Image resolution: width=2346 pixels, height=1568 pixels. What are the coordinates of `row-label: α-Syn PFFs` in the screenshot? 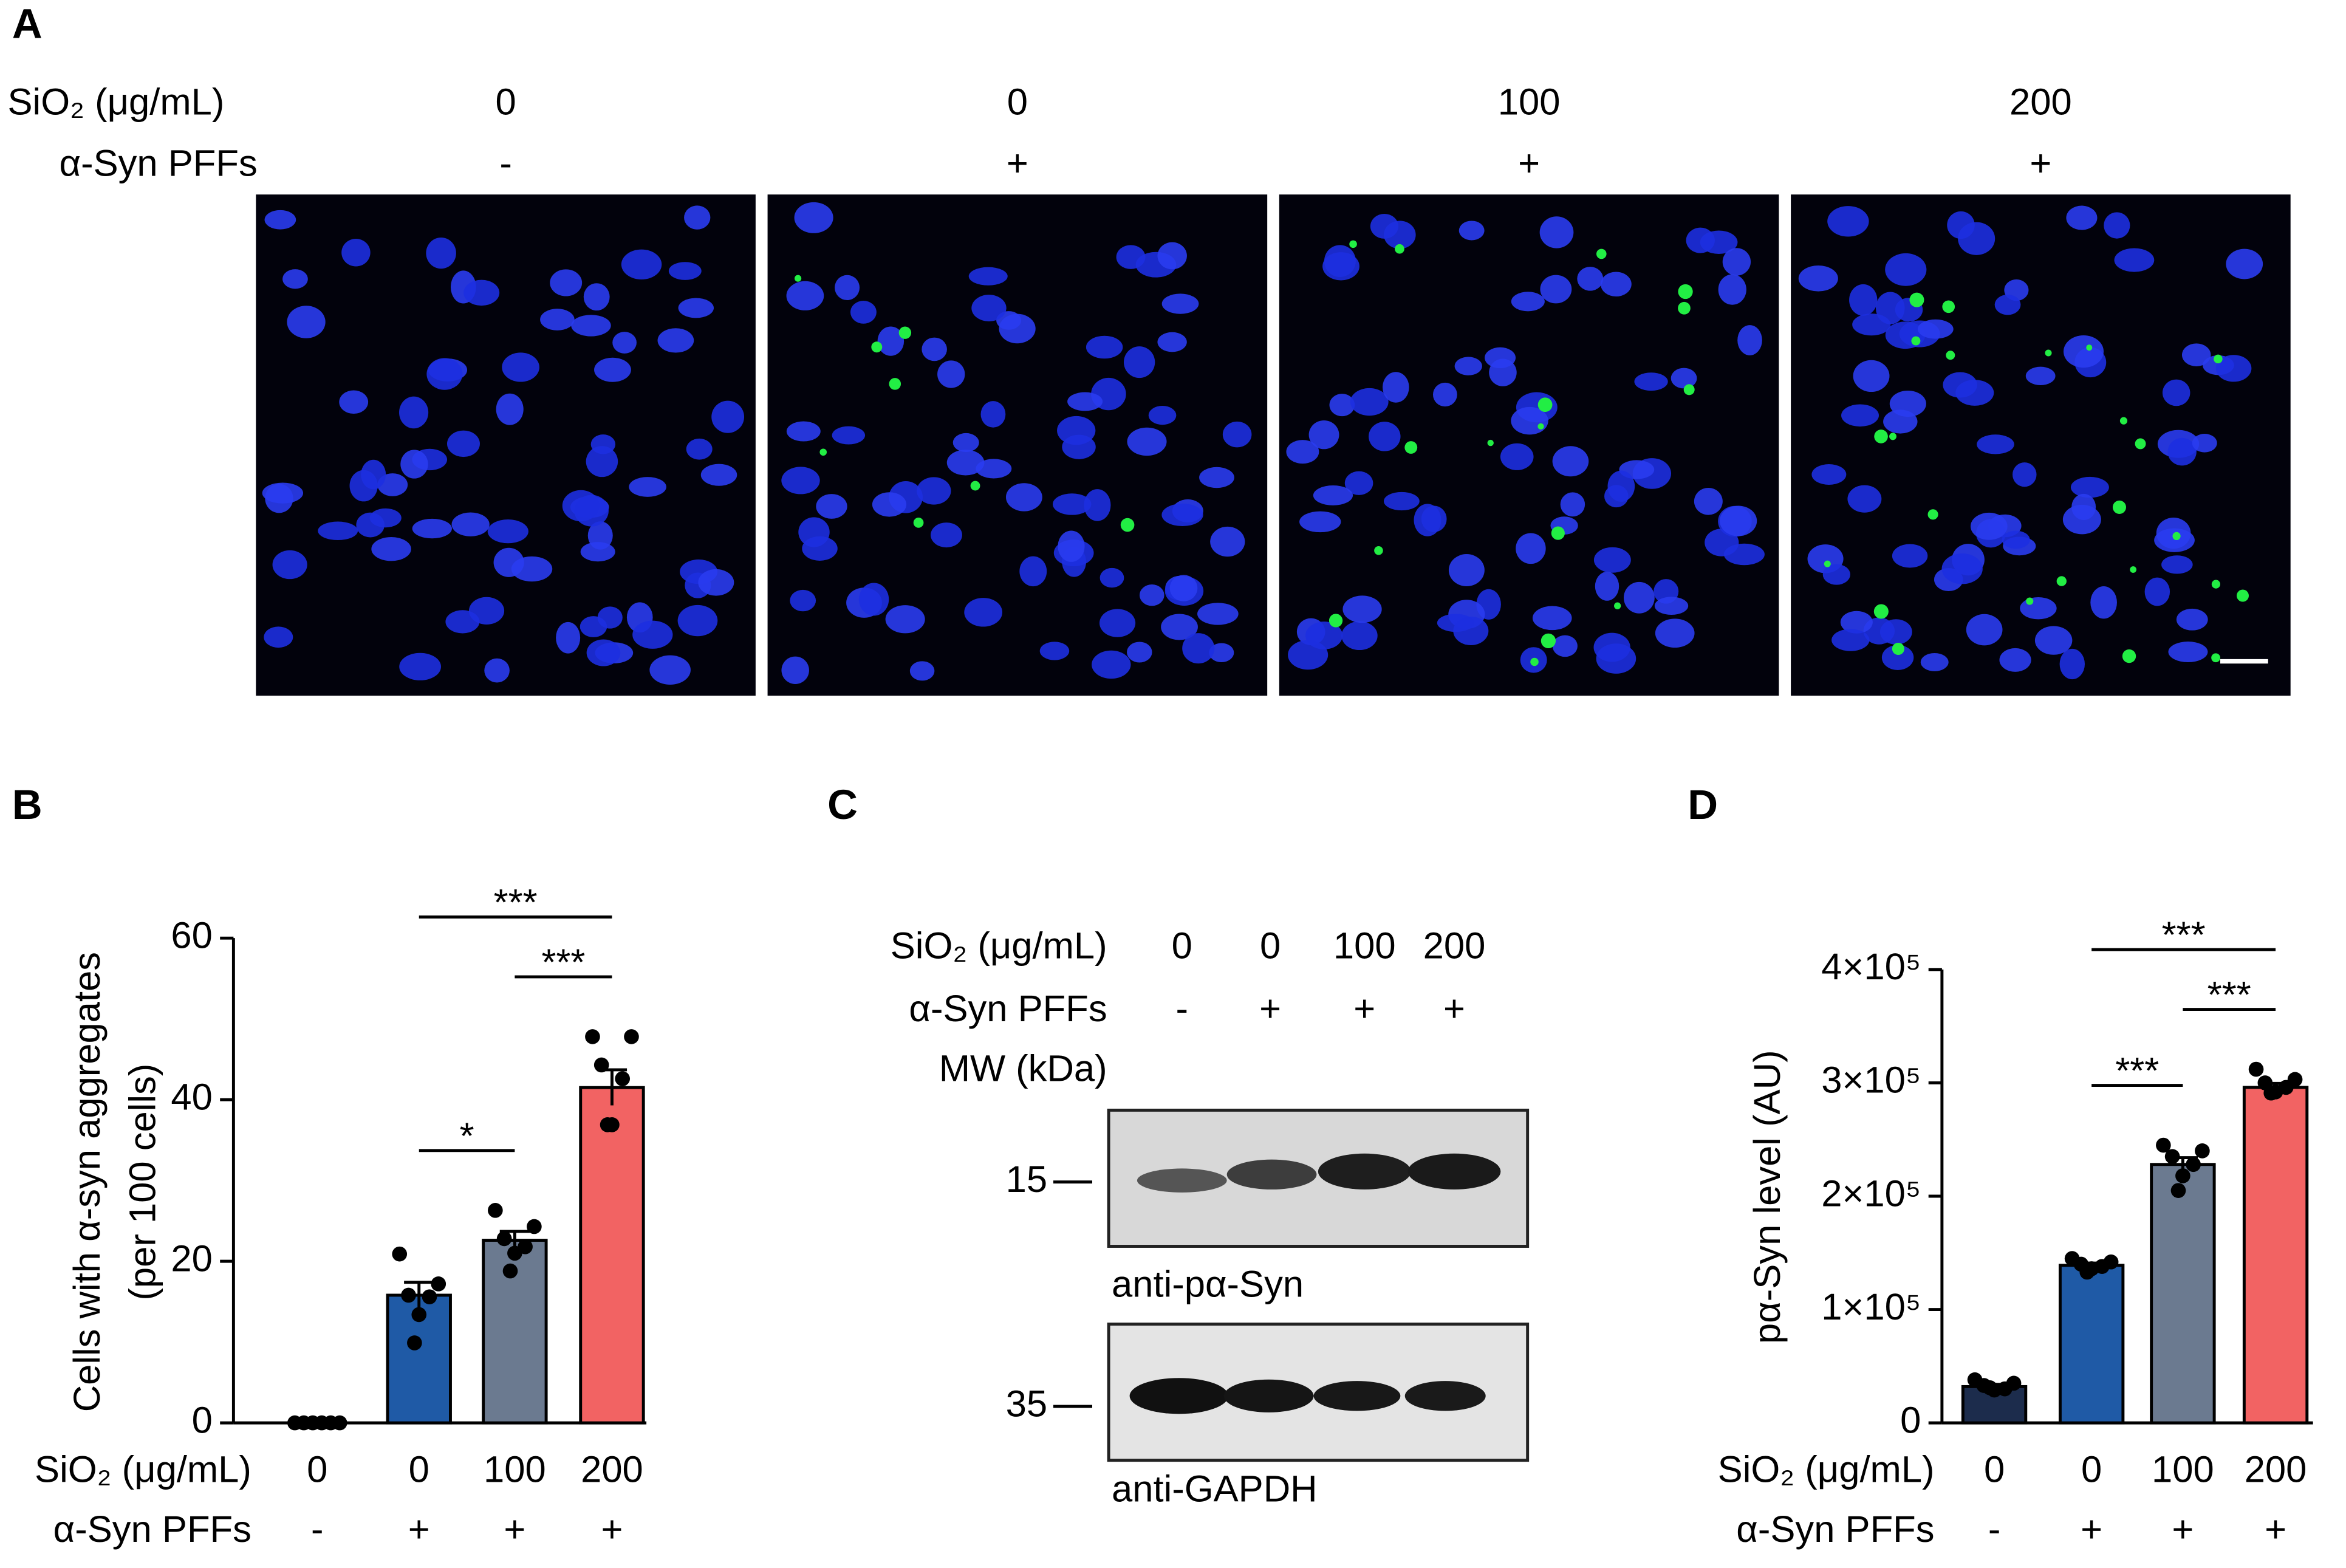 It's located at (152, 1529).